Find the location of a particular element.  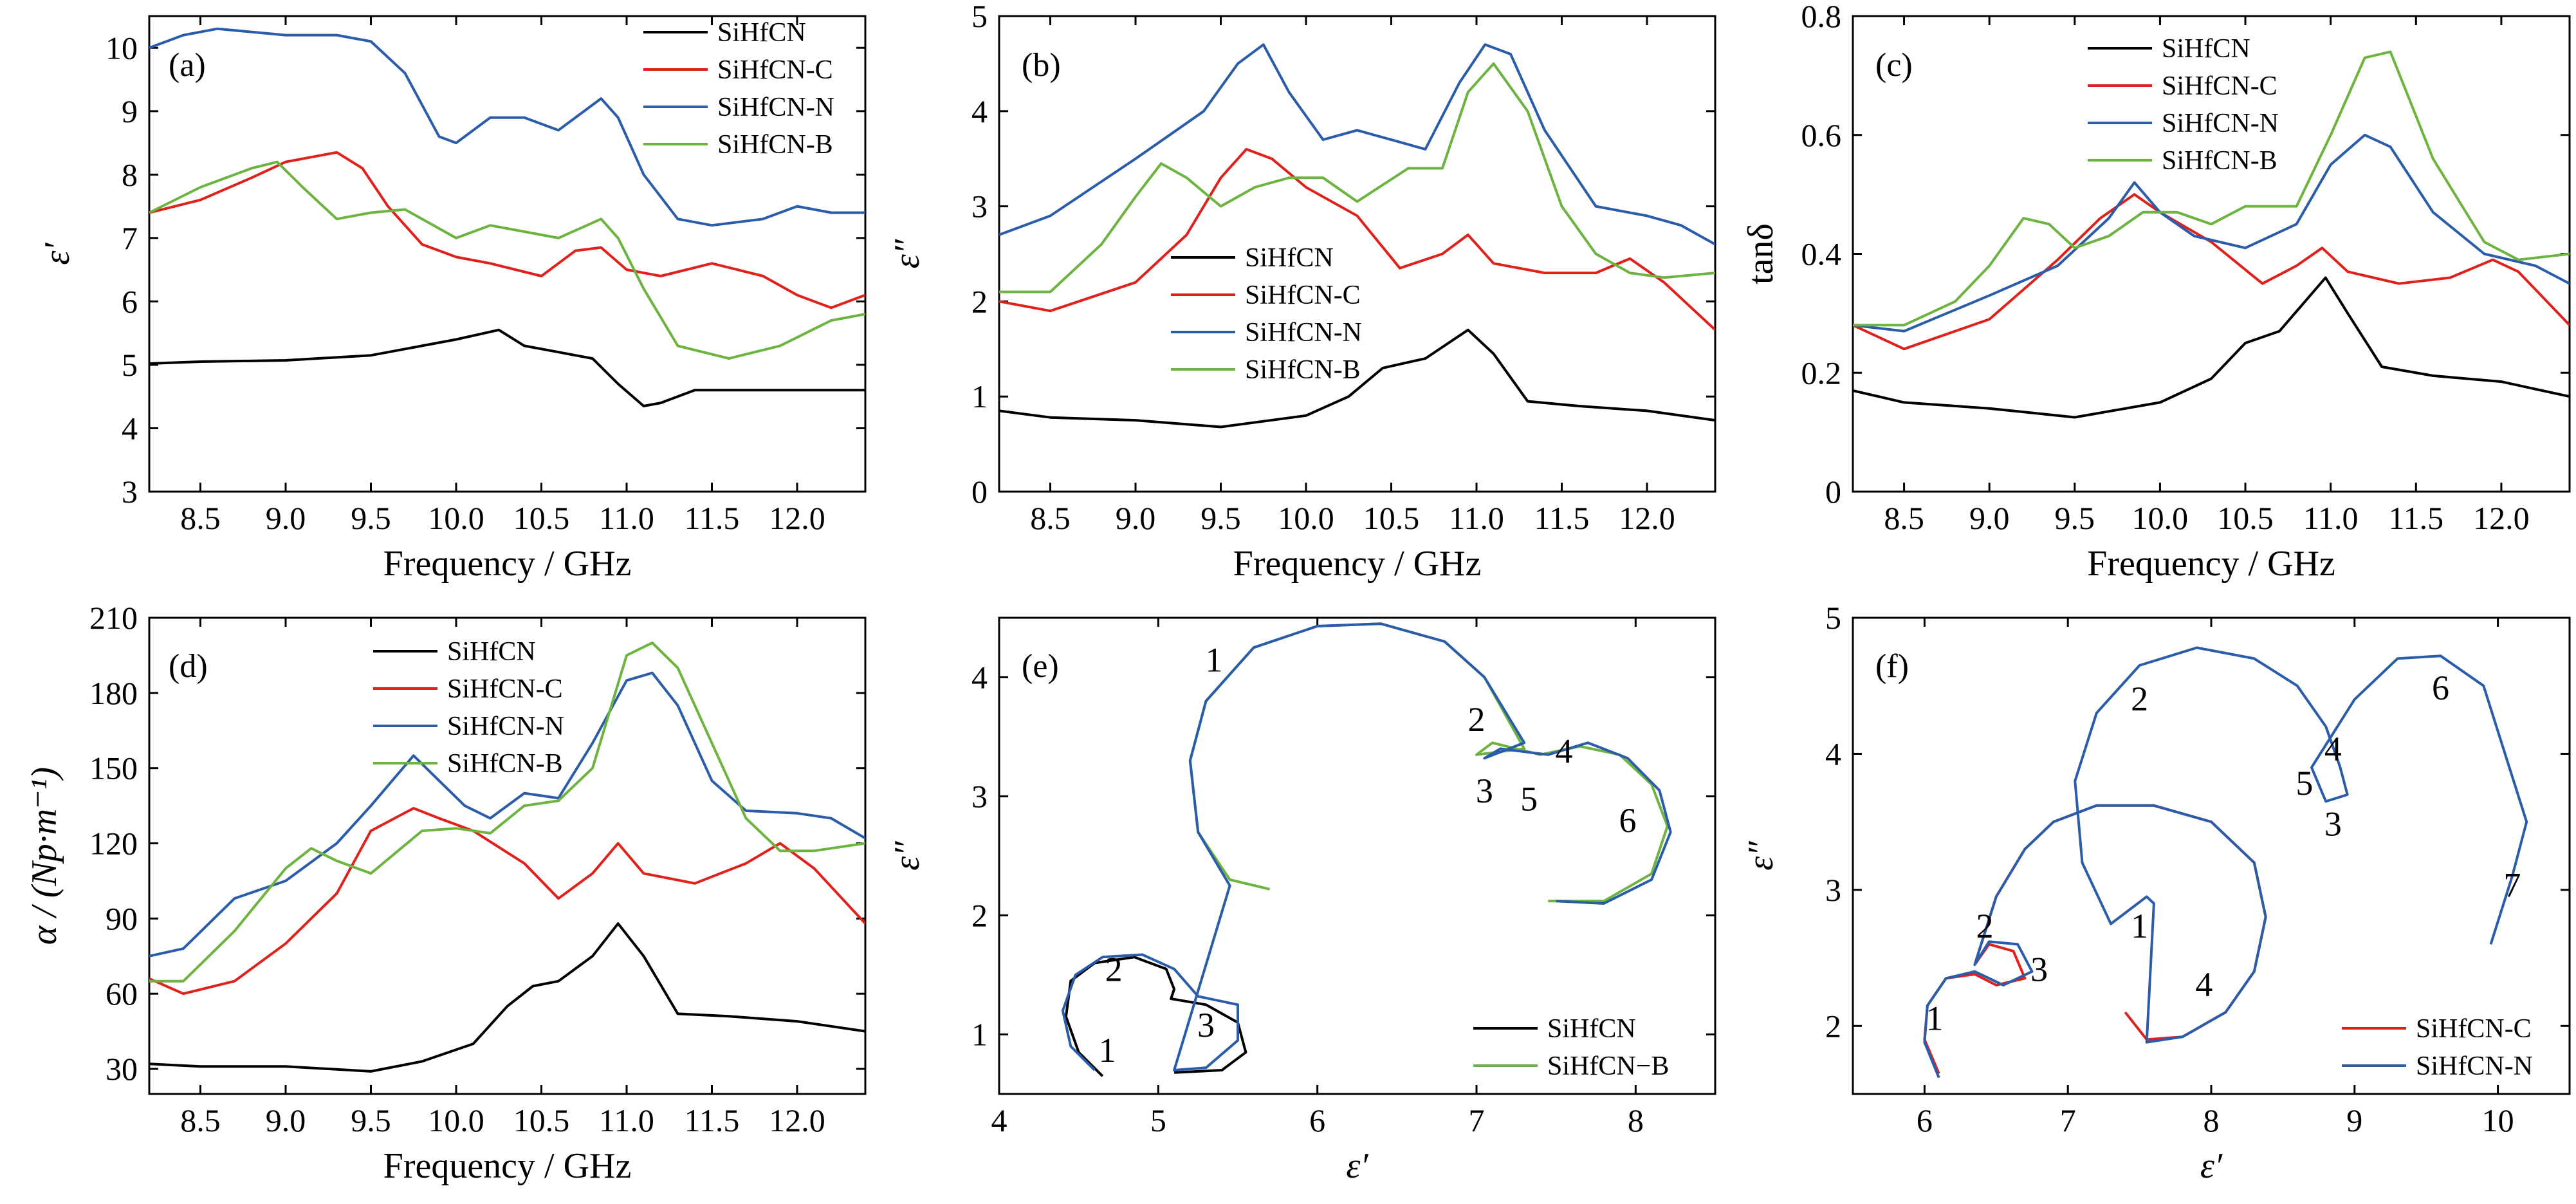

y-tick-label: 9 is located at coordinates (130, 111).